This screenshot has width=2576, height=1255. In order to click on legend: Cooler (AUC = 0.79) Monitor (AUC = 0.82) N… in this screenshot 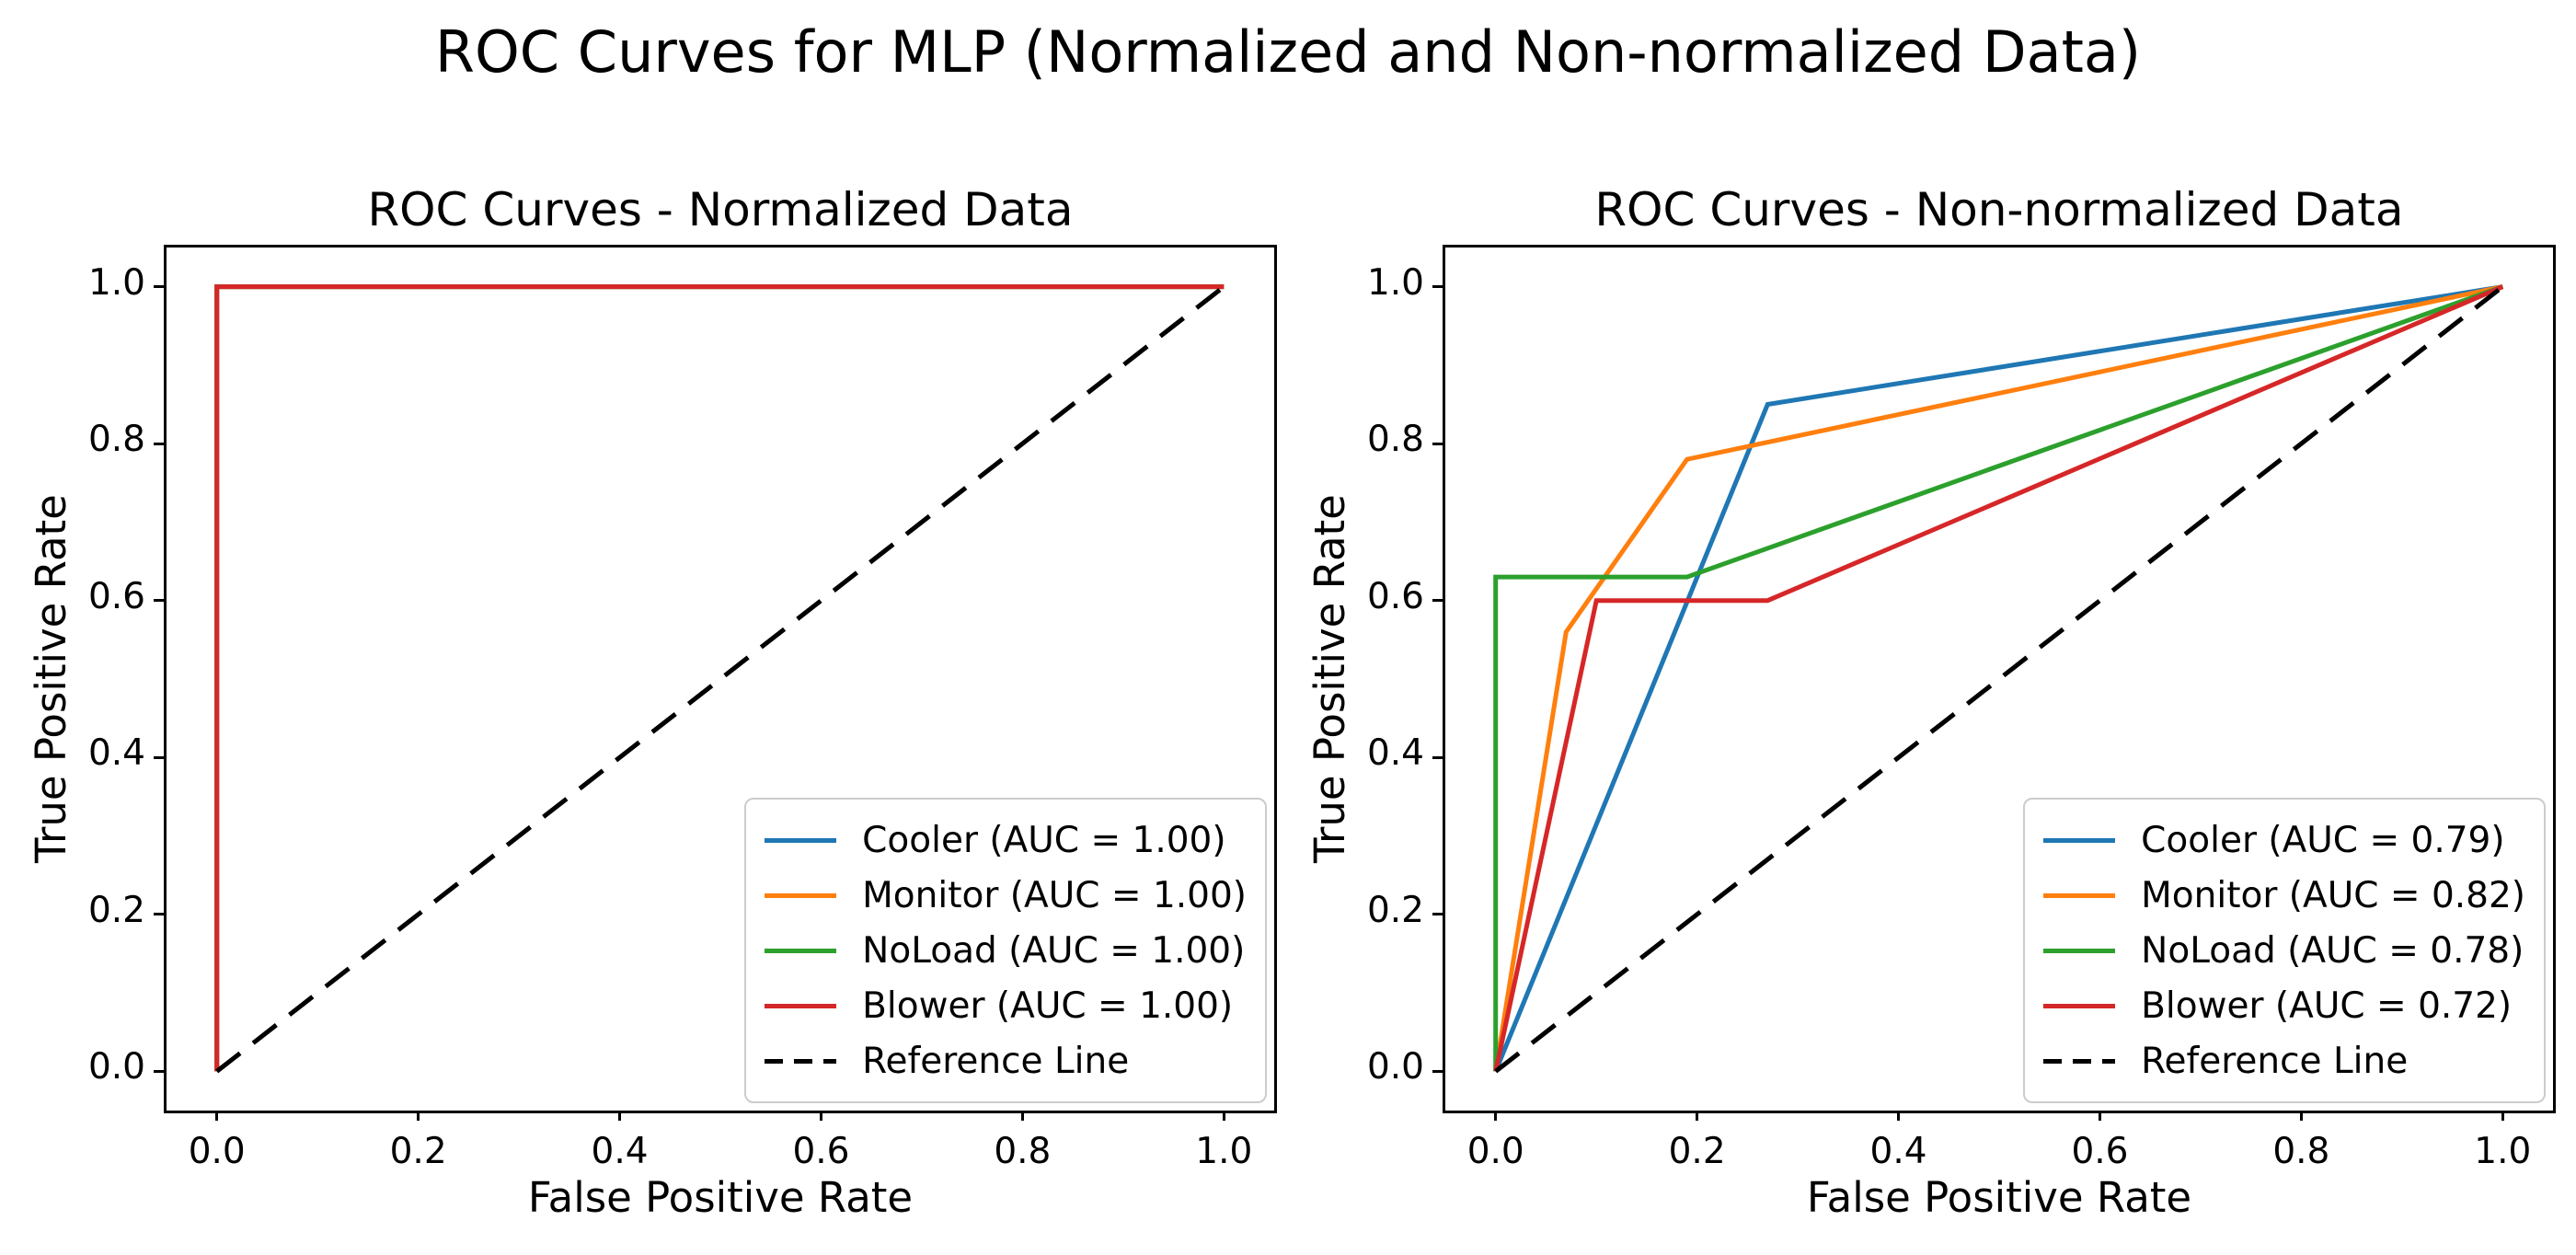, I will do `click(2284, 950)`.